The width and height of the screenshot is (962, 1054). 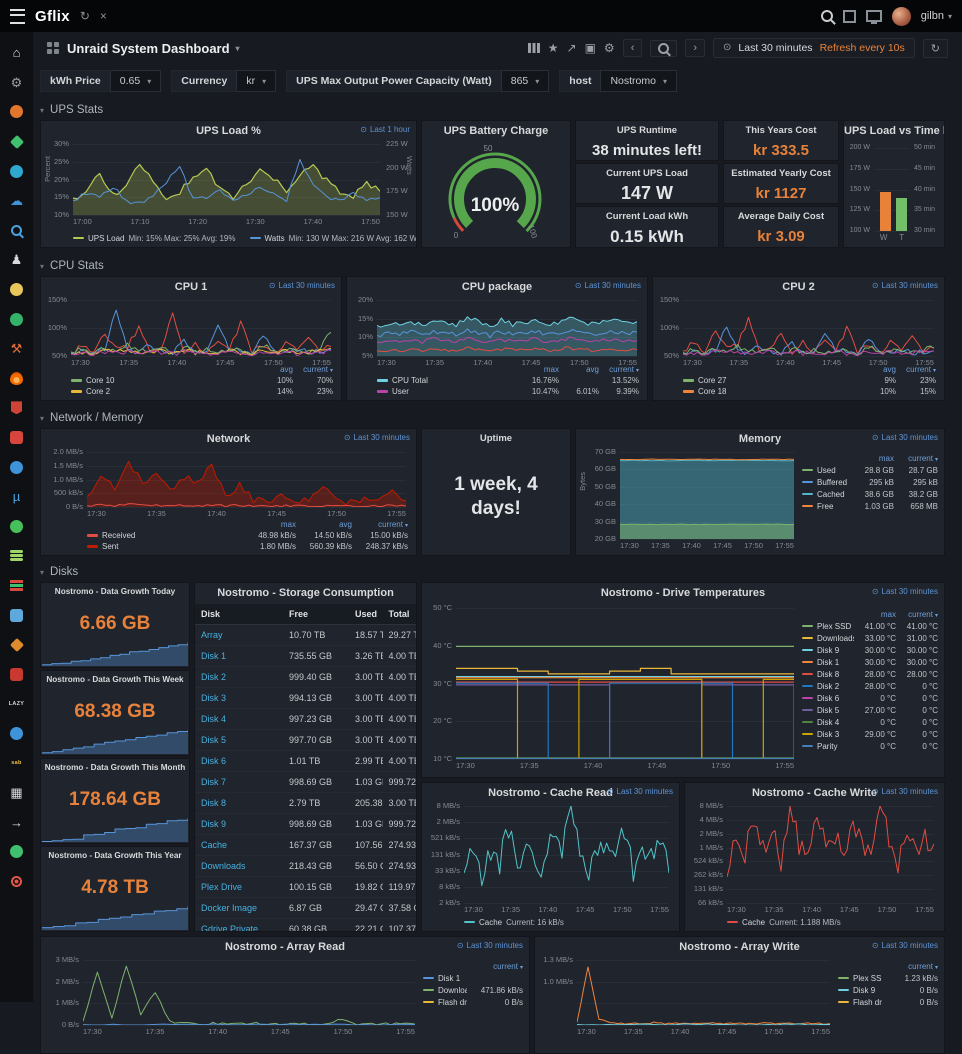 I want to click on legend-item: Cache Current: 16 kB/s, so click(x=514, y=922).